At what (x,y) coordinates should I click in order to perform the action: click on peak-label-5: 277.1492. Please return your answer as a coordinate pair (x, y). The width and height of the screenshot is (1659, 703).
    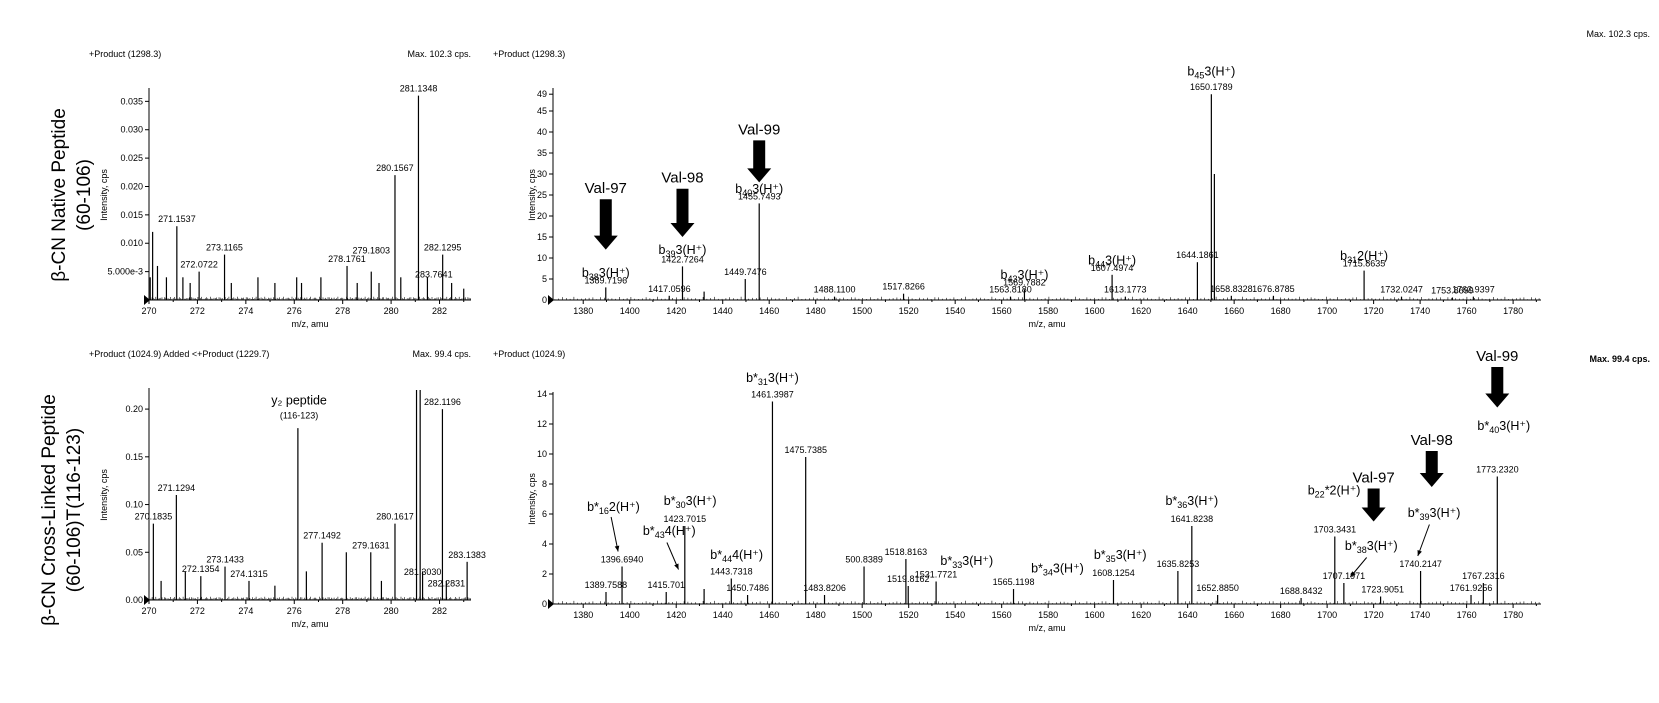
    Looking at the image, I should click on (322, 536).